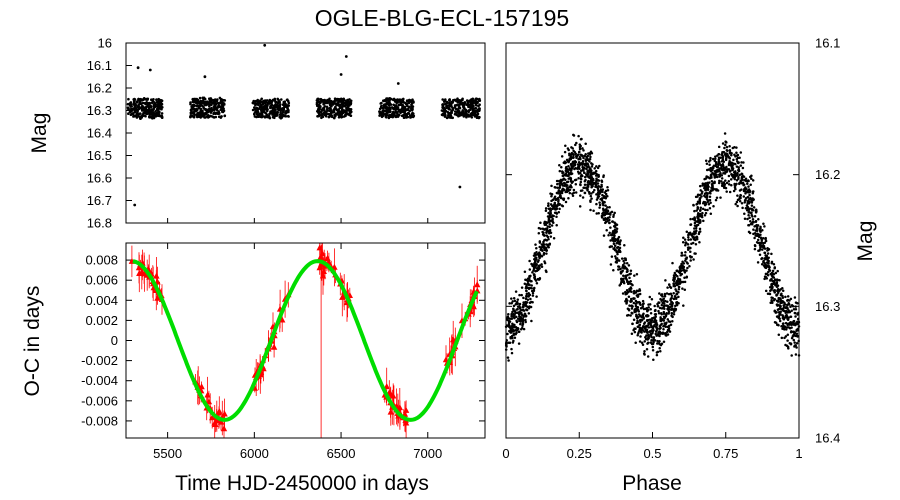  Describe the element at coordinates (32, 341) in the screenshot. I see `o-c-y-label: O-C in days` at that location.